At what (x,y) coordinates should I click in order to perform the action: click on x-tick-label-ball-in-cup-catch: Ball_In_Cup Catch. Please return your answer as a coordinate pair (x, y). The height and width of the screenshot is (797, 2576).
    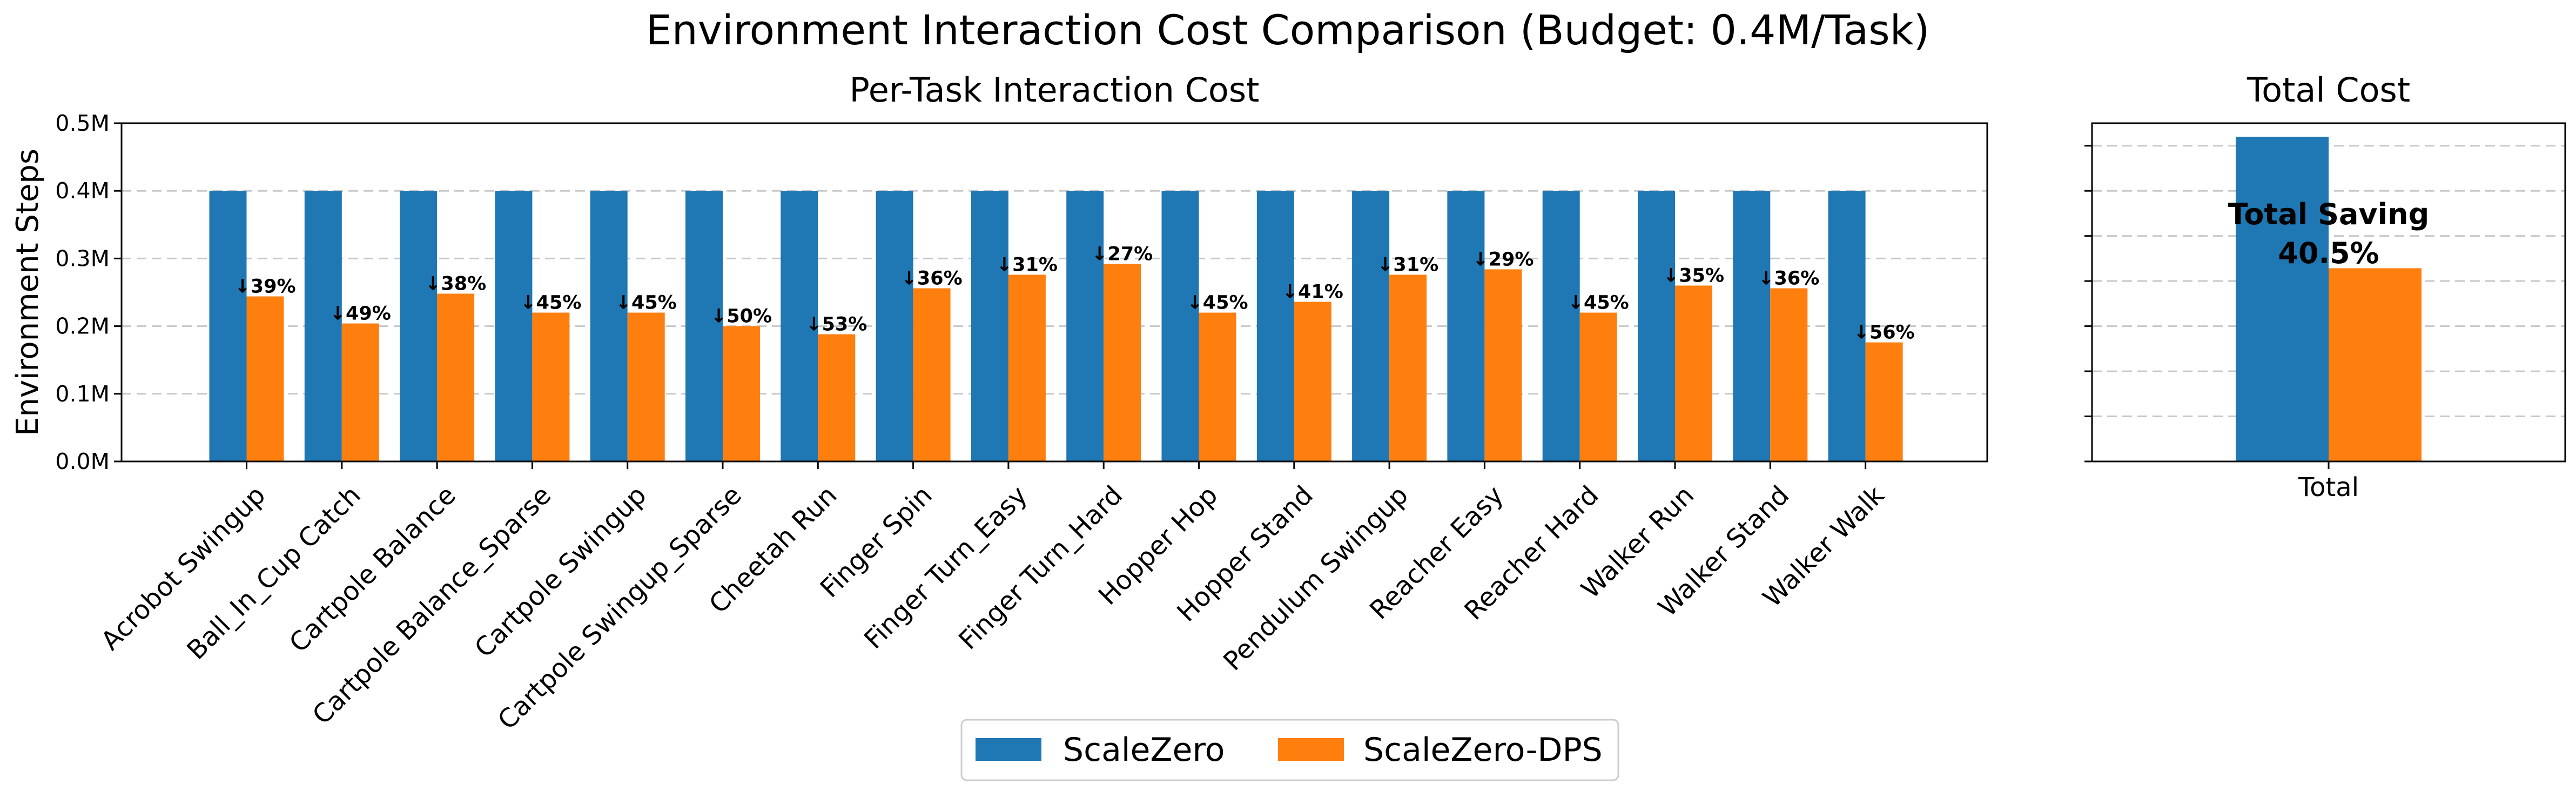
    Looking at the image, I should click on (274, 573).